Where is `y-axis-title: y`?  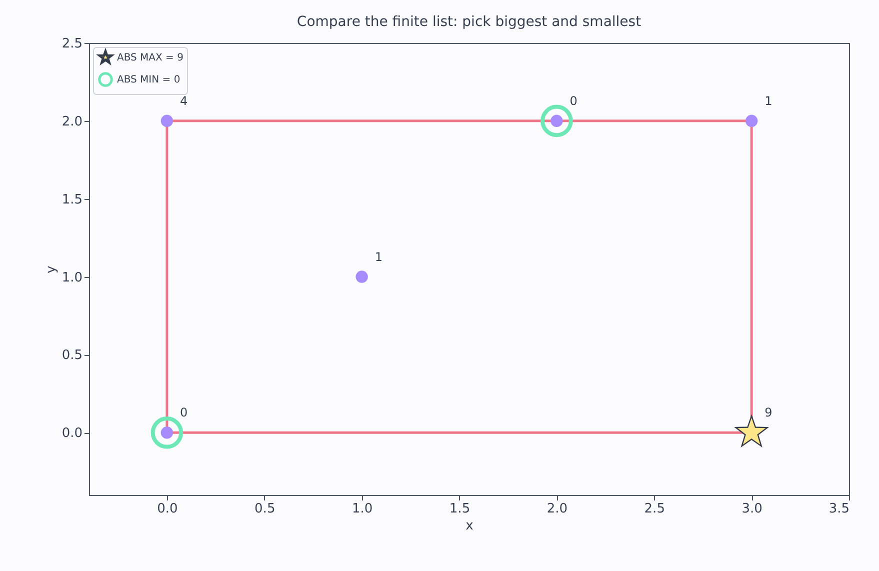
y-axis-title: y is located at coordinates (51, 269).